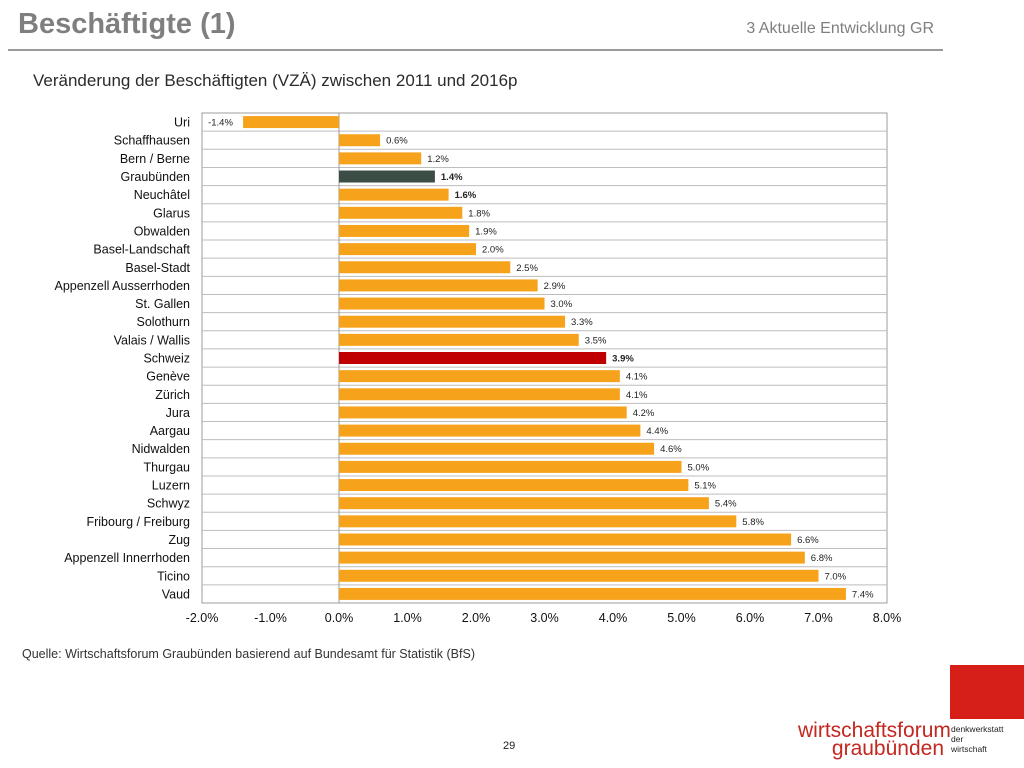 The width and height of the screenshot is (1024, 768). What do you see at coordinates (466, 195) in the screenshot?
I see `value-label: 1.6%` at bounding box center [466, 195].